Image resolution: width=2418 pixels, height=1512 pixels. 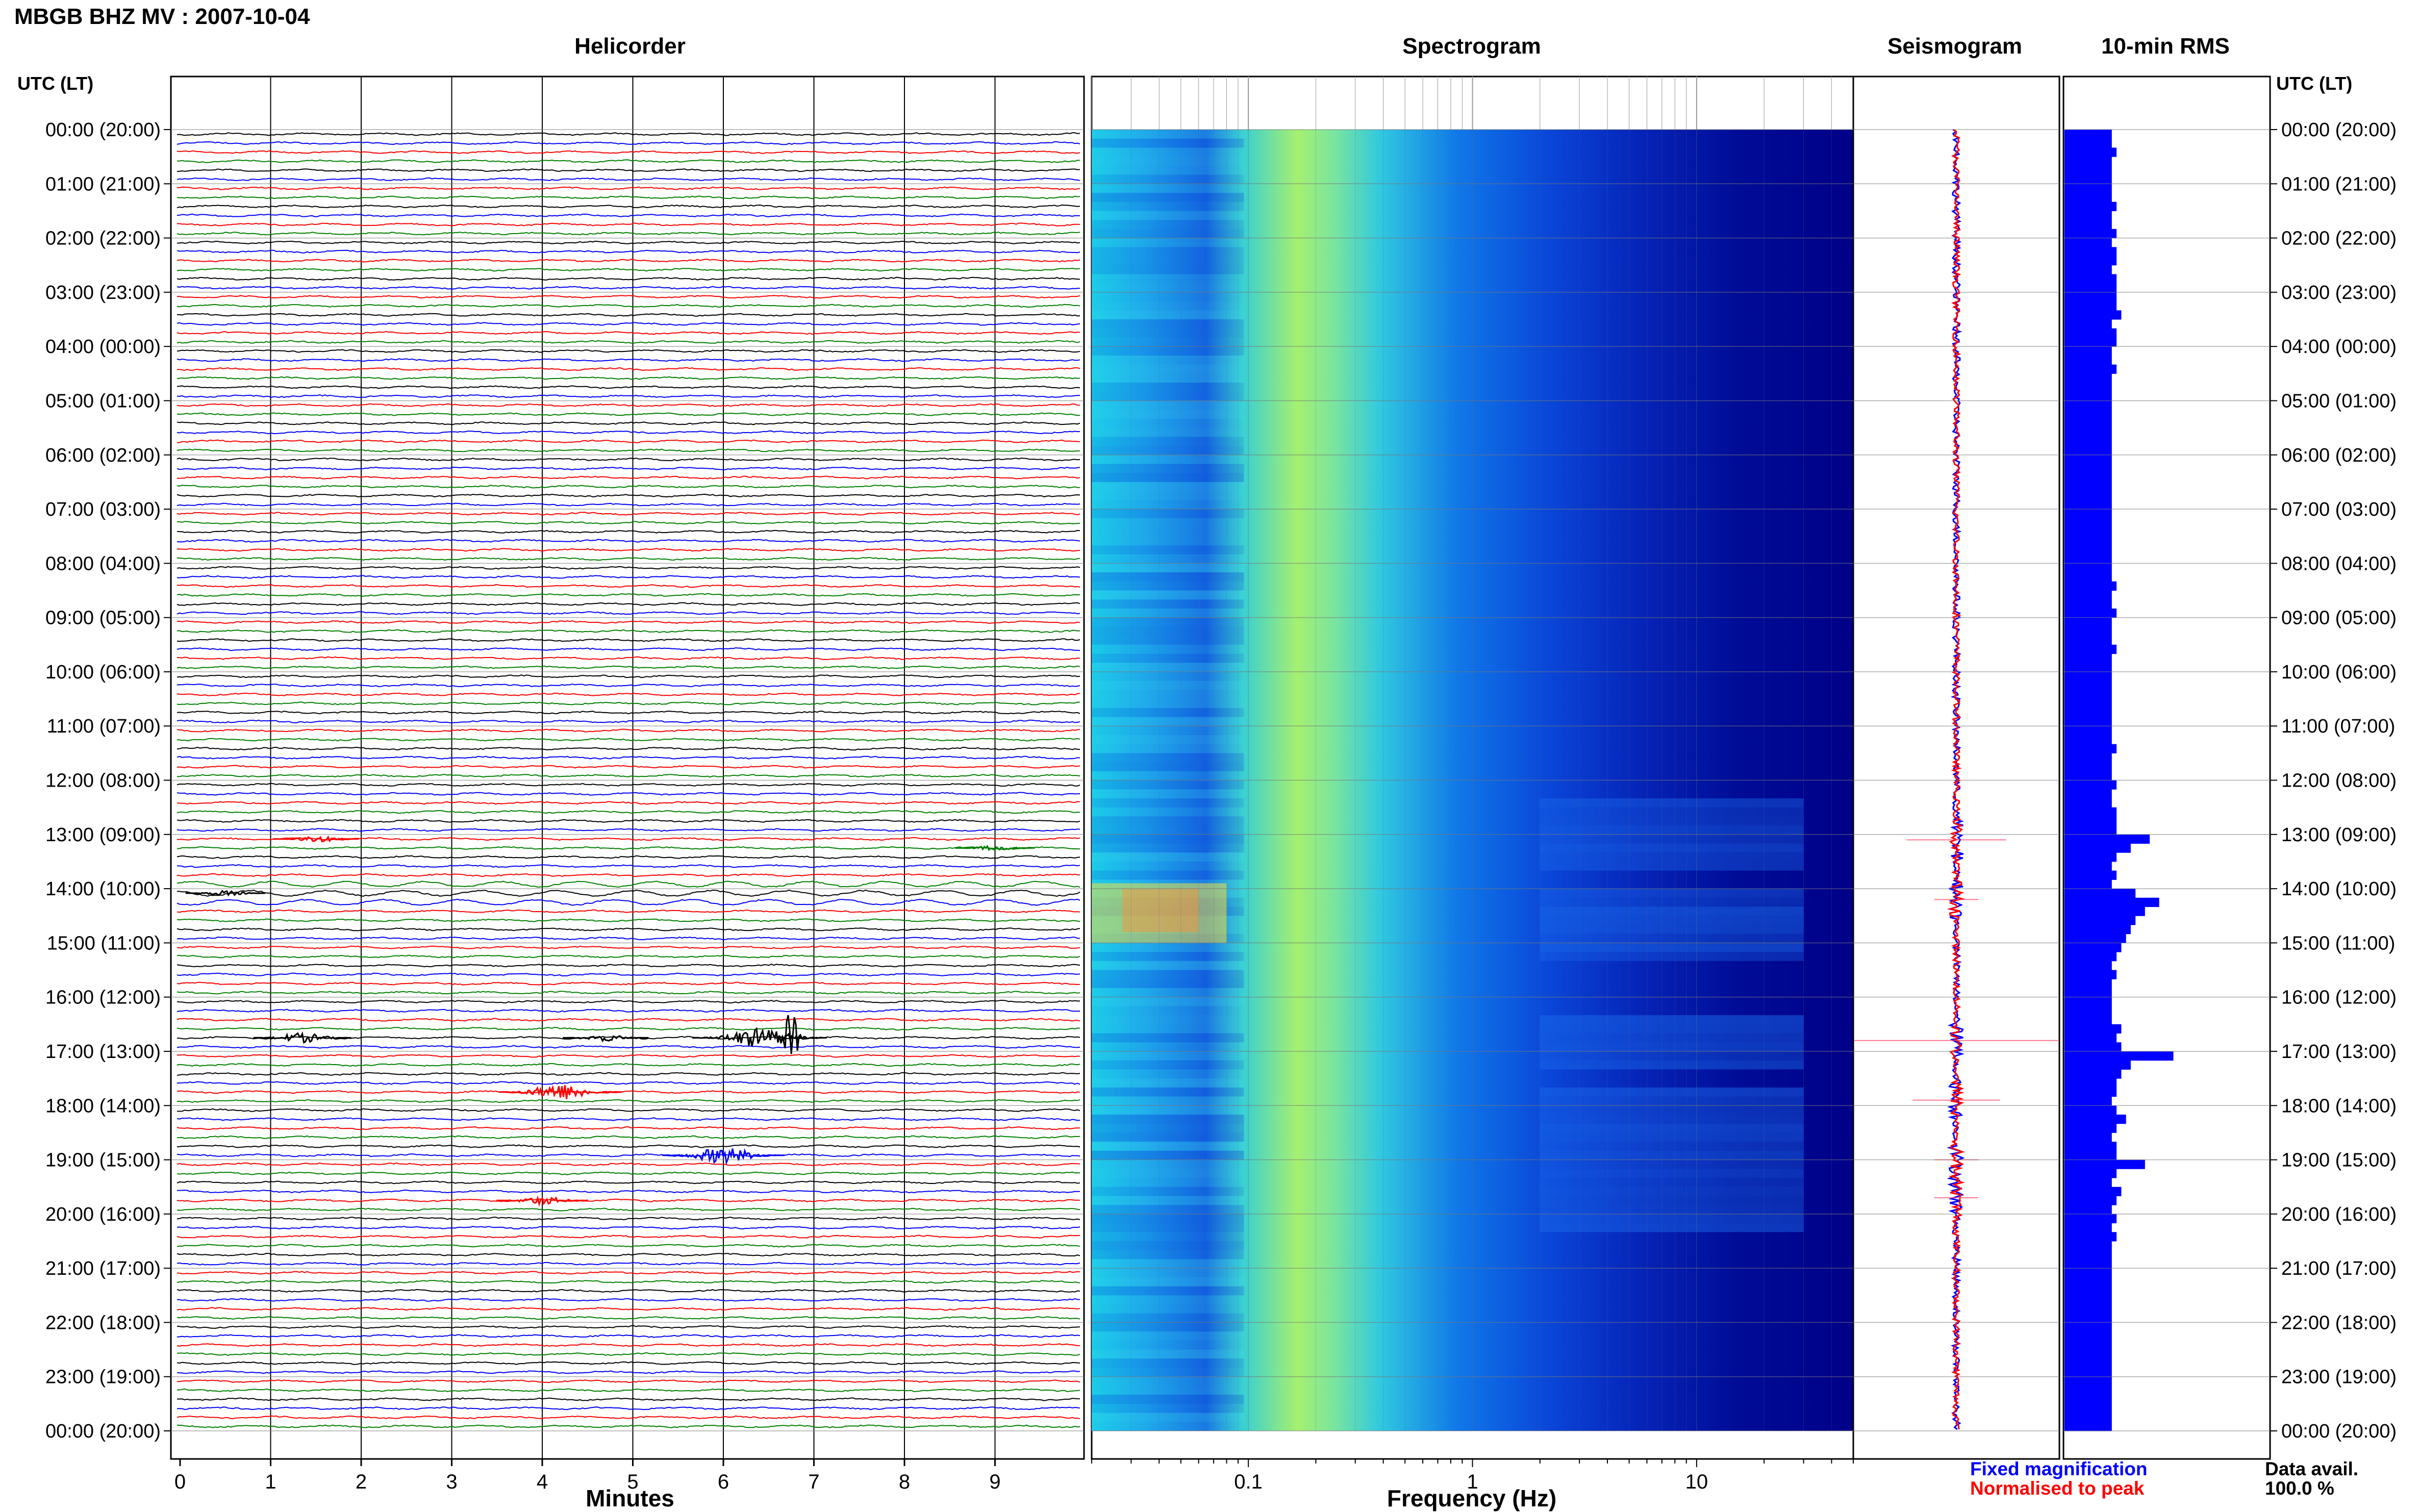 I want to click on spectrogram-title: Spectrogram, so click(x=1472, y=46).